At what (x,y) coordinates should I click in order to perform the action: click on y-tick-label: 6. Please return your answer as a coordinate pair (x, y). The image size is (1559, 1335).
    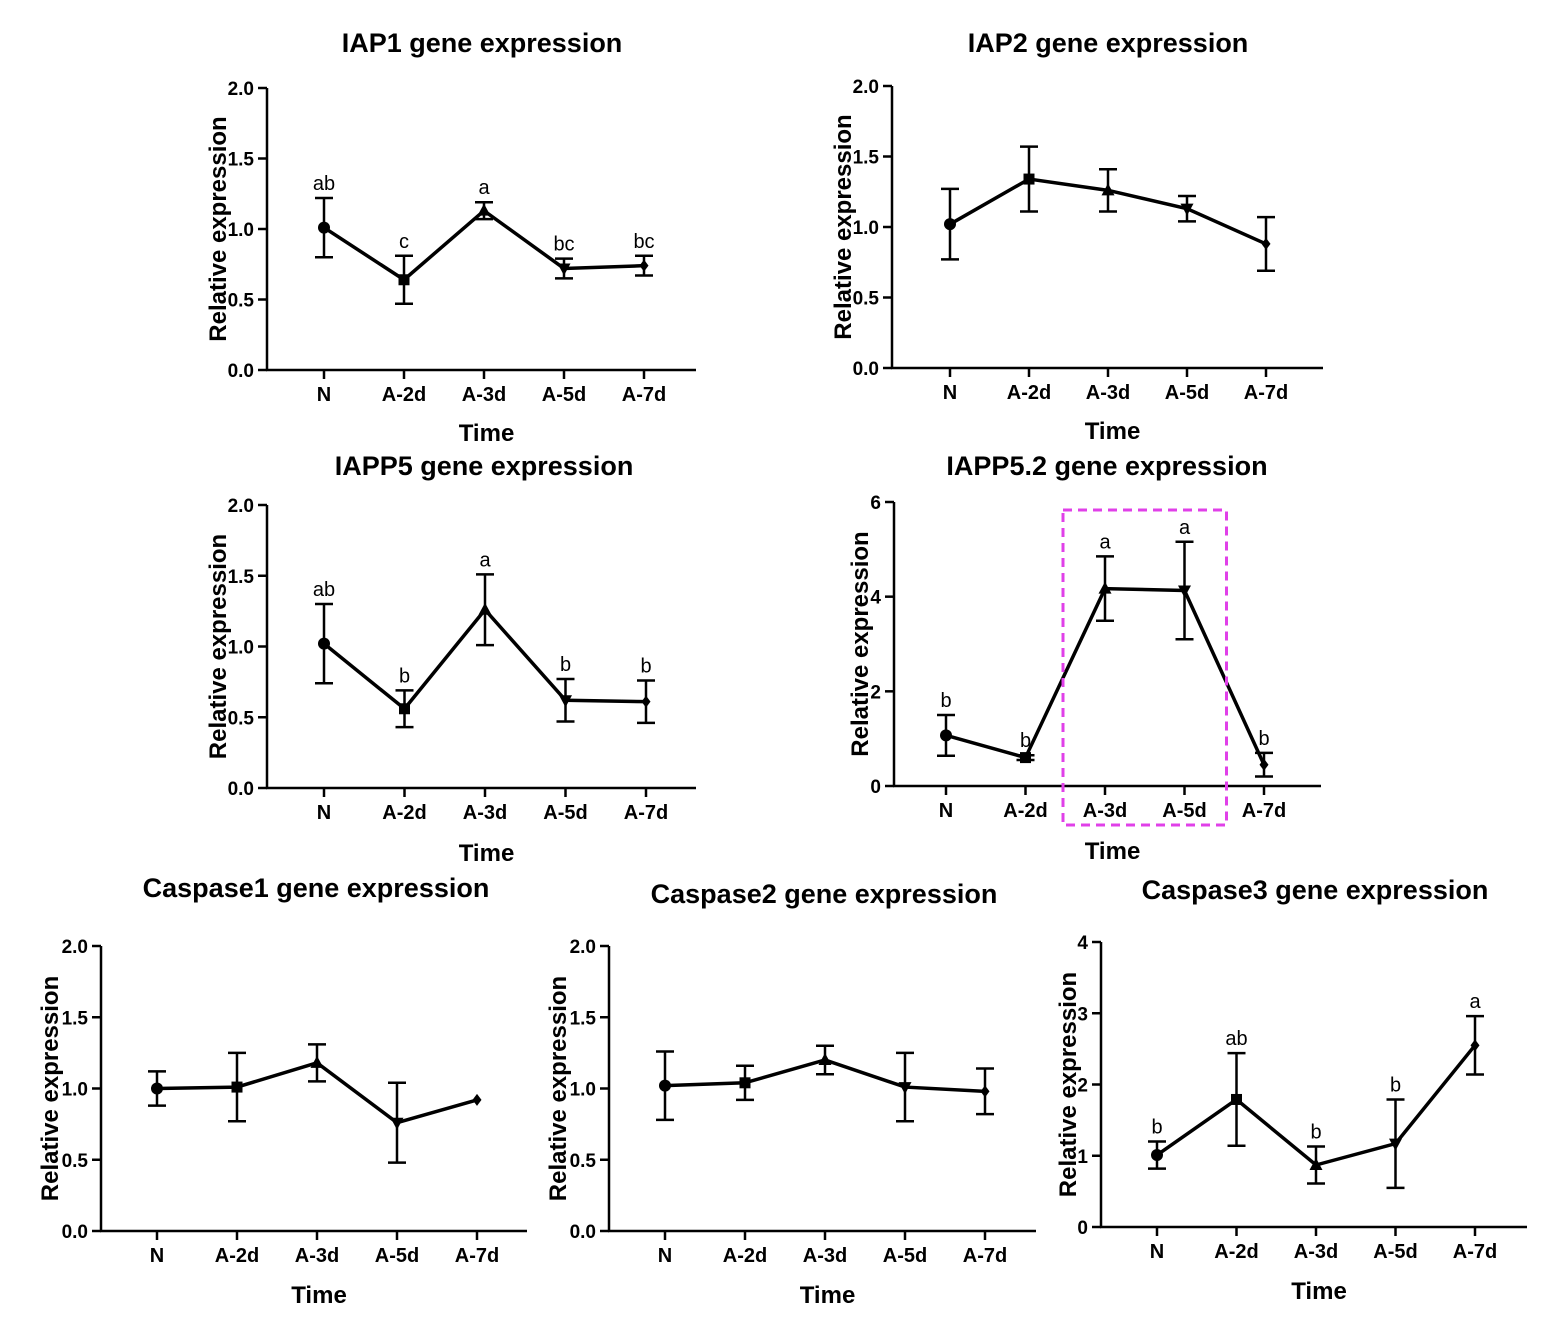
    Looking at the image, I should click on (875, 503).